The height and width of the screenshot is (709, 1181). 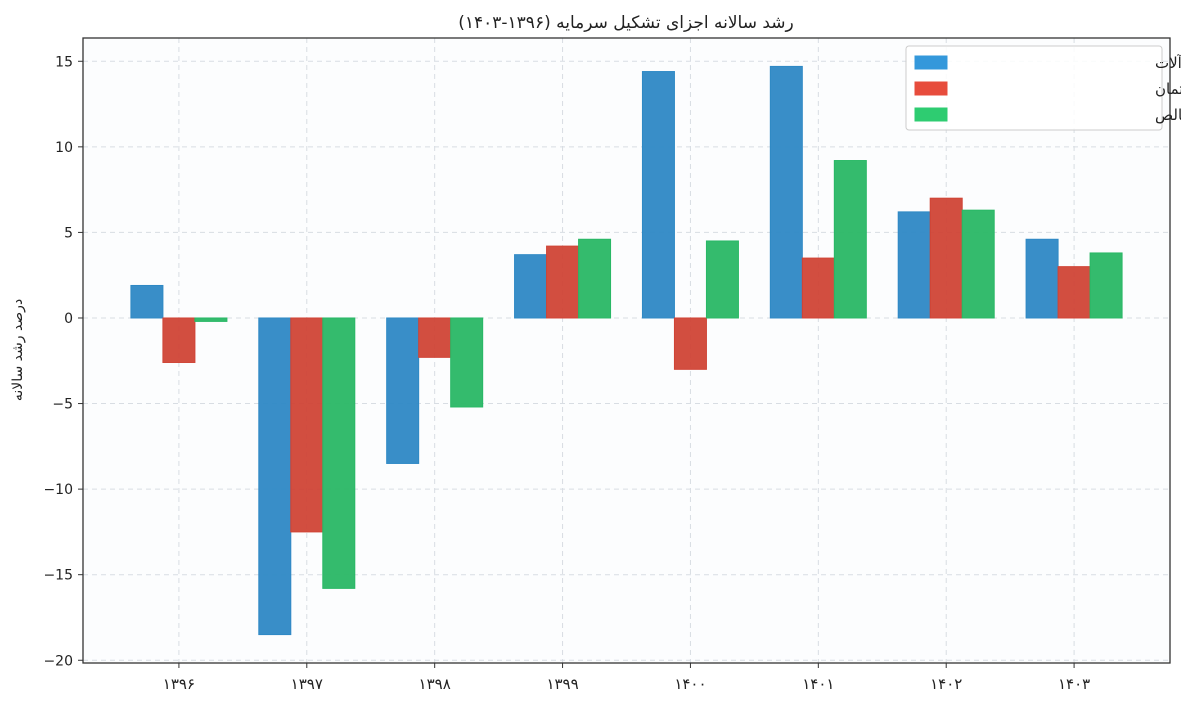 What do you see at coordinates (58, 661) in the screenshot?
I see `y-tick-label: −20` at bounding box center [58, 661].